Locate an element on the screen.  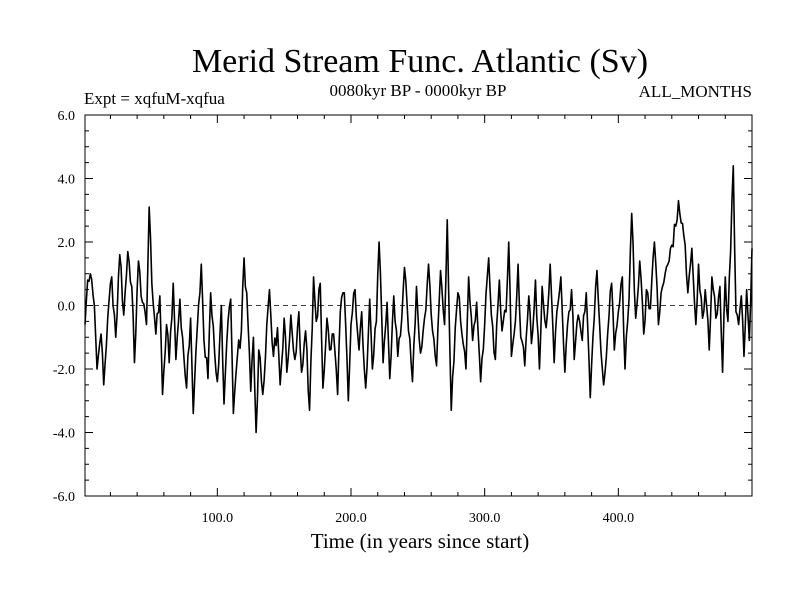
x-tick-label: 400.0 is located at coordinates (619, 518).